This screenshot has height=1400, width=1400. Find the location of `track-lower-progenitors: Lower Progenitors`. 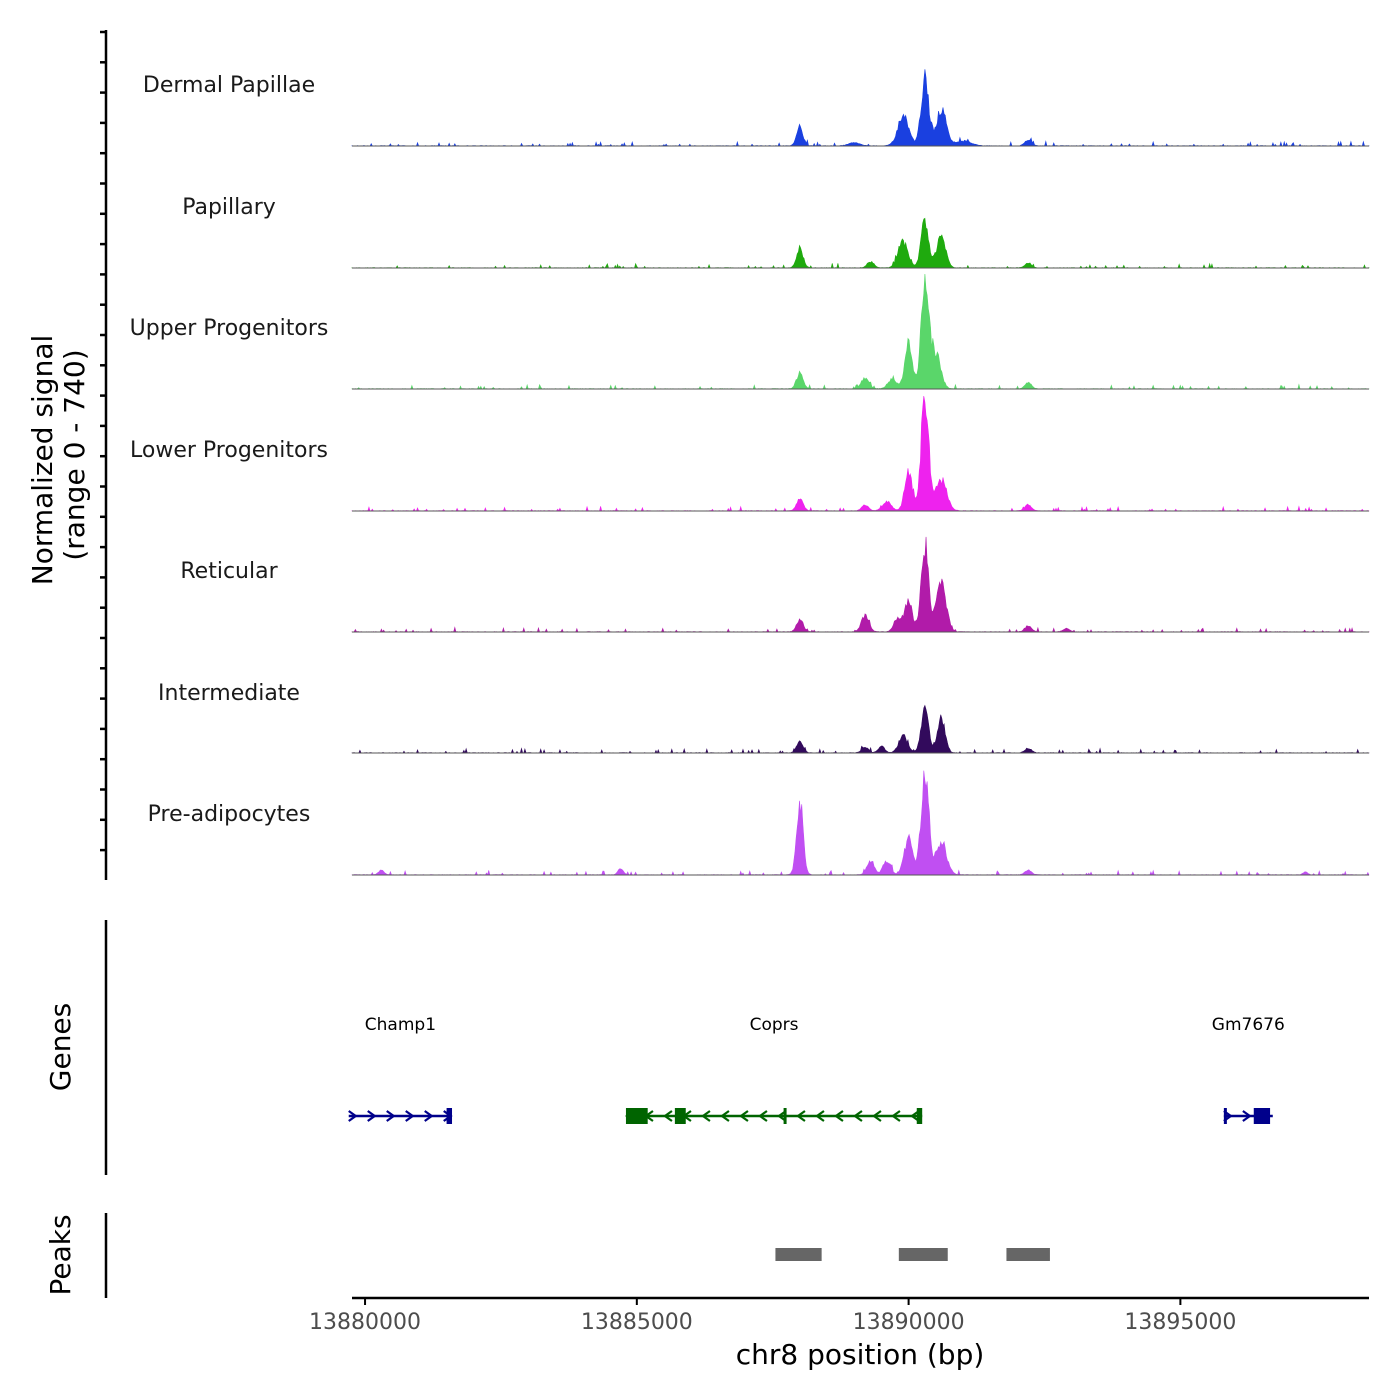

track-lower-progenitors: Lower Progenitors is located at coordinates (750, 453).